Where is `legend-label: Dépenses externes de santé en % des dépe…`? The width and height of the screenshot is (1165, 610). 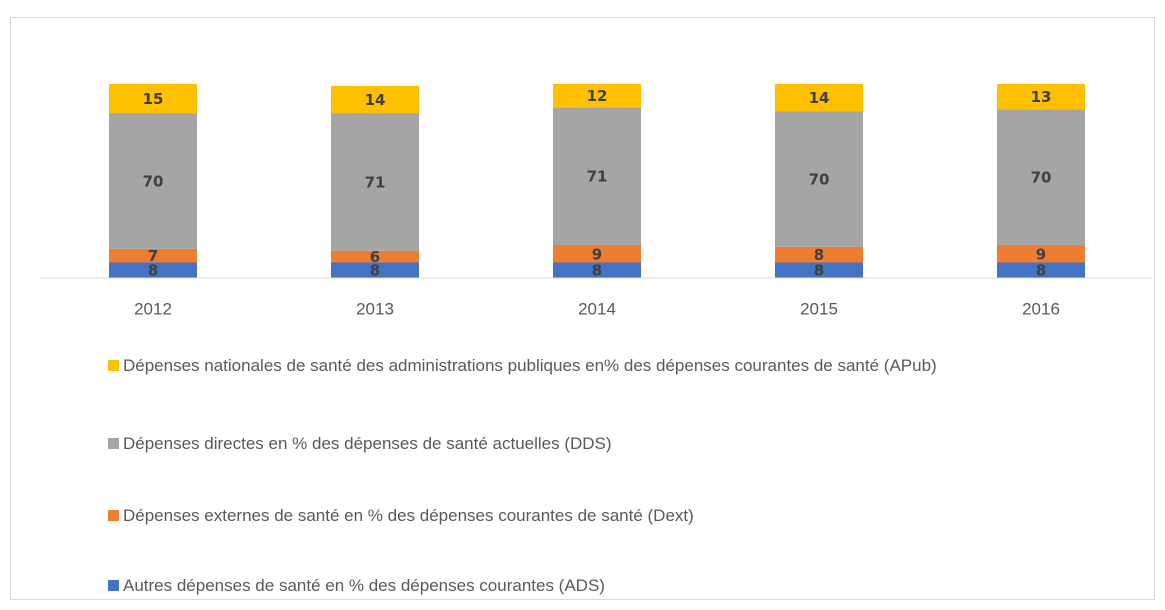 legend-label: Dépenses externes de santé en % des dépe… is located at coordinates (408, 515).